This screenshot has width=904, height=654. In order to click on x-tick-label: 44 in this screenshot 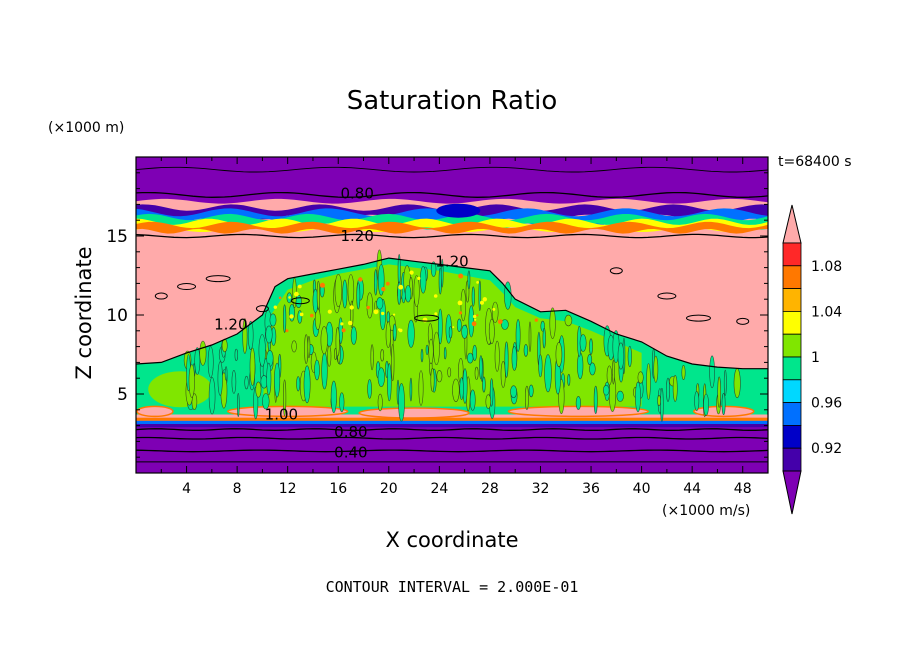, I will do `click(692, 489)`.